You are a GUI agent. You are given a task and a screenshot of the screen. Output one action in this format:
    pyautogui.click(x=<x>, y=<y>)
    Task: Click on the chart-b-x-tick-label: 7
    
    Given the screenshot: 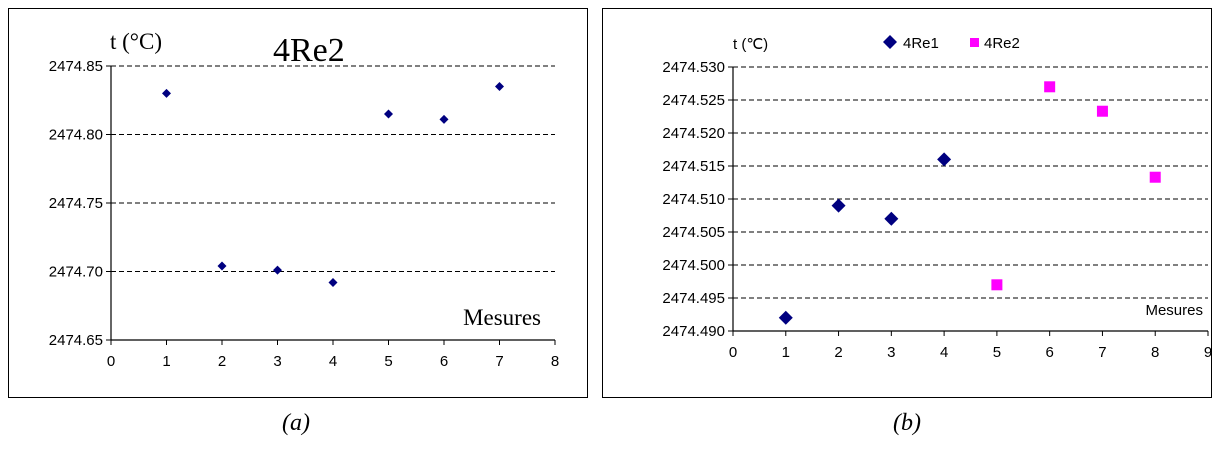 What is the action you would take?
    pyautogui.click(x=1102, y=352)
    